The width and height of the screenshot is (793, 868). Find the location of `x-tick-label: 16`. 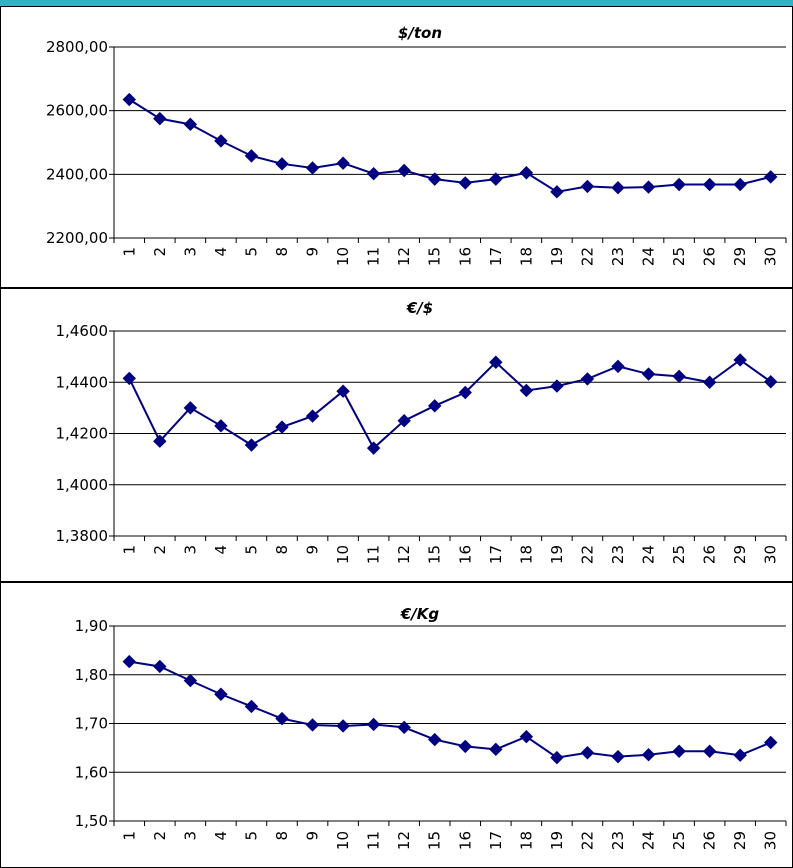

x-tick-label: 16 is located at coordinates (465, 256).